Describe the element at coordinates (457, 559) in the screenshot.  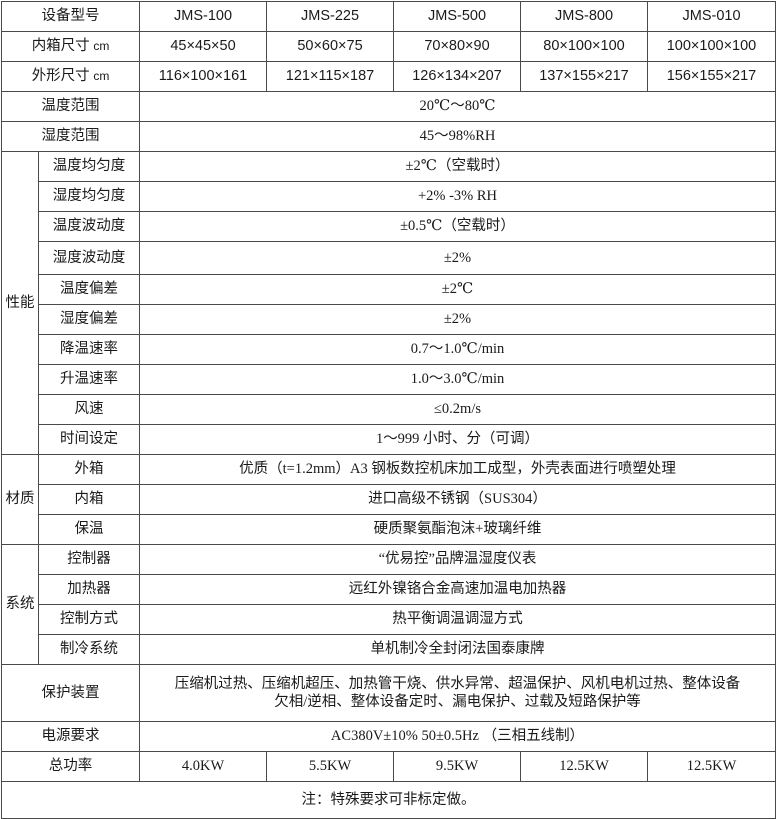
I see `system-value-1: “优易控”品牌温湿度仪表` at that location.